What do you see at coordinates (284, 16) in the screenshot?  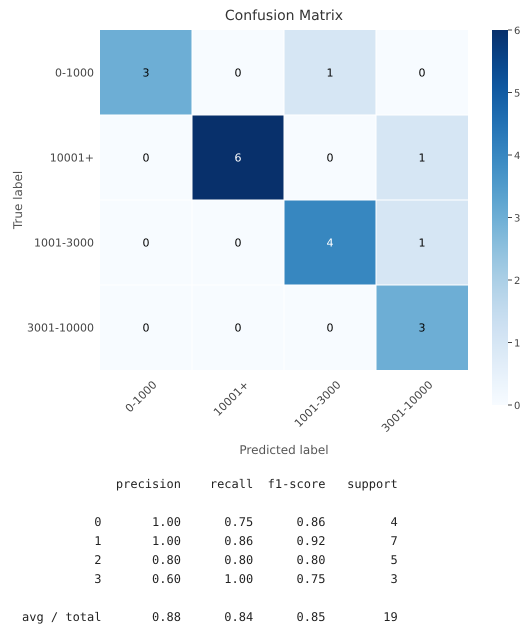 I see `chart-title: Confusion Matrix` at bounding box center [284, 16].